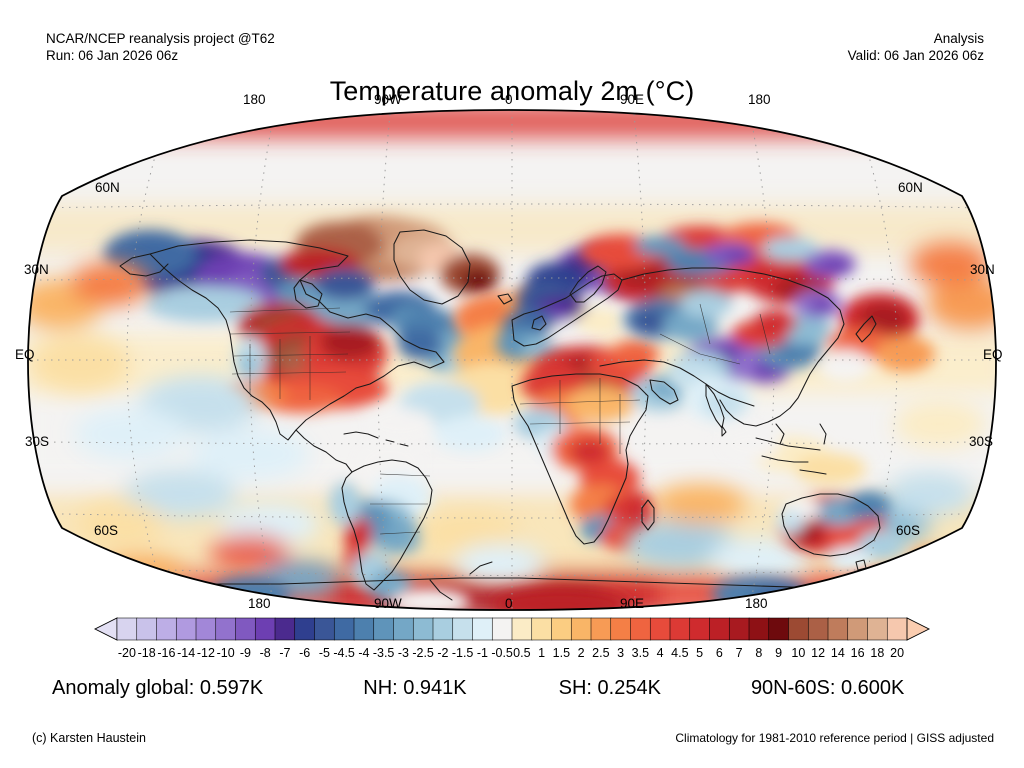 The width and height of the screenshot is (1024, 768). What do you see at coordinates (521, 653) in the screenshot?
I see `colorbar-tick-label: 0.5` at bounding box center [521, 653].